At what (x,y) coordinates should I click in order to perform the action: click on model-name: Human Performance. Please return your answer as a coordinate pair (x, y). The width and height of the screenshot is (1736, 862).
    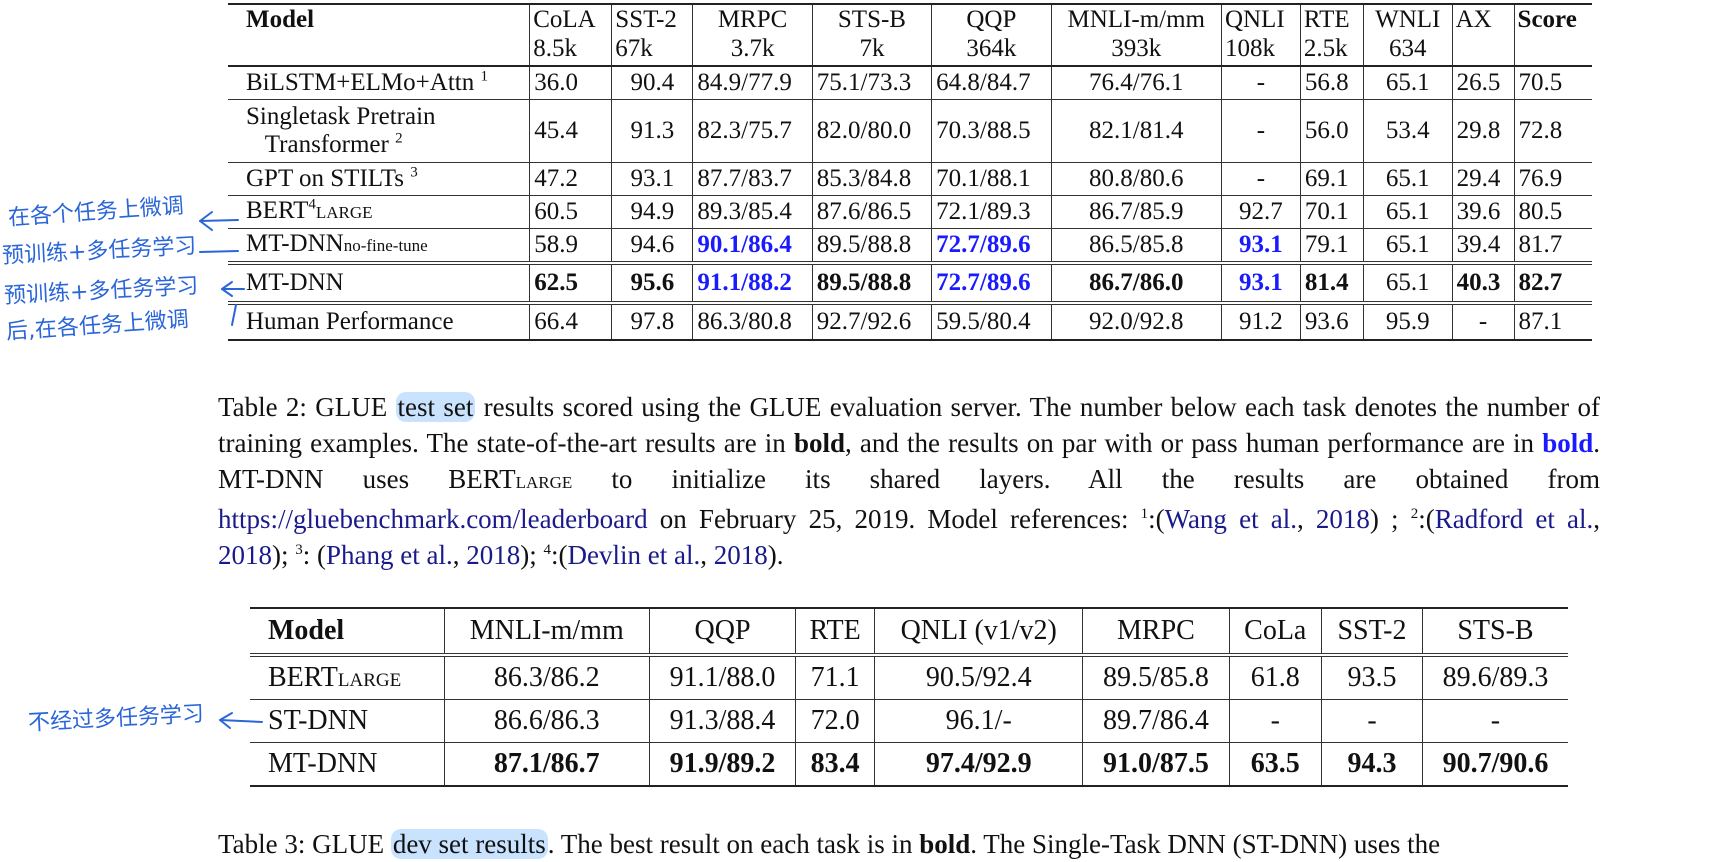
    Looking at the image, I should click on (379, 321).